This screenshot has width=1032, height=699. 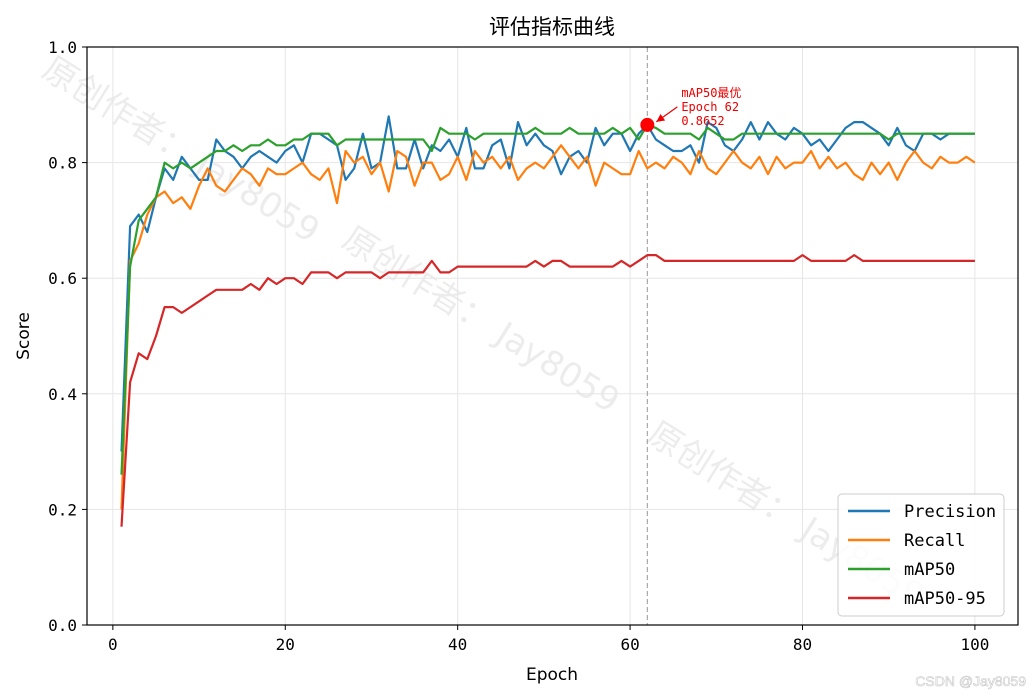 What do you see at coordinates (929, 570) in the screenshot?
I see `legend-entry: mAP50` at bounding box center [929, 570].